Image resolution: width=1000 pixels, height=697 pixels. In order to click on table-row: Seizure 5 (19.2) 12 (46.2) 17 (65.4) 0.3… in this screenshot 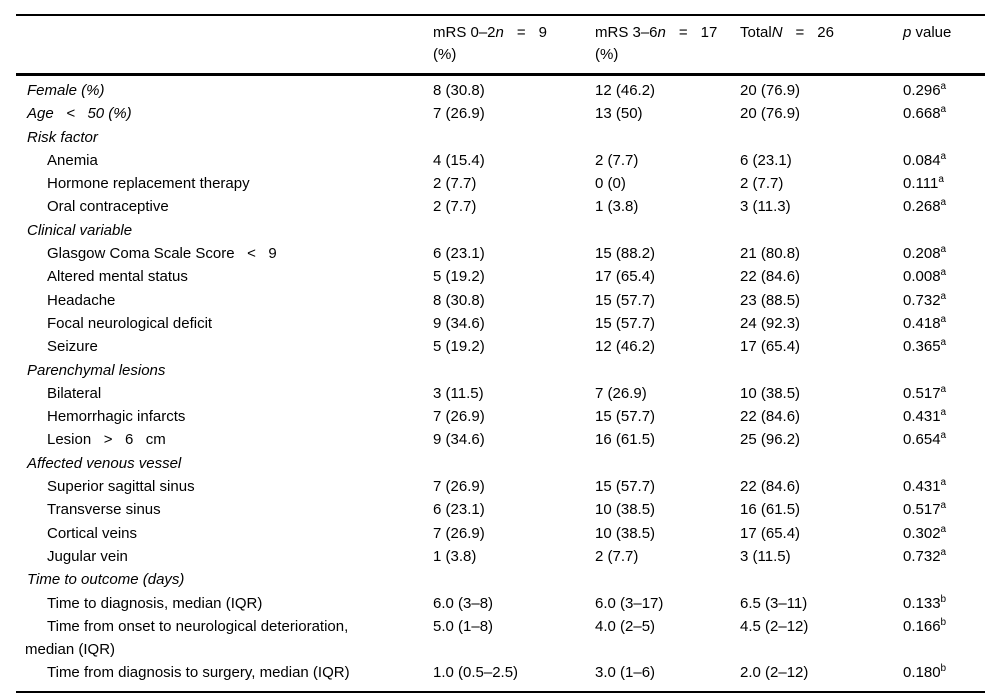, I will do `click(500, 346)`.